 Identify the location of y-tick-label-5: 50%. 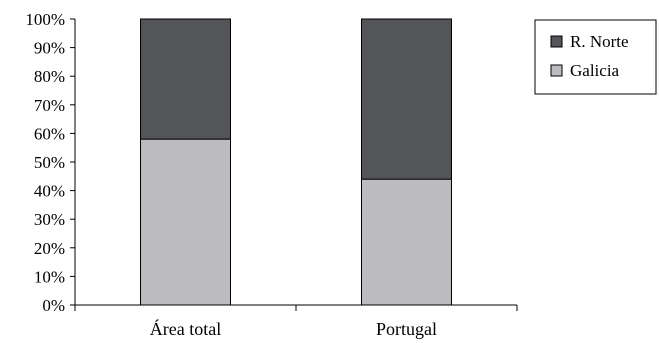
(49, 162).